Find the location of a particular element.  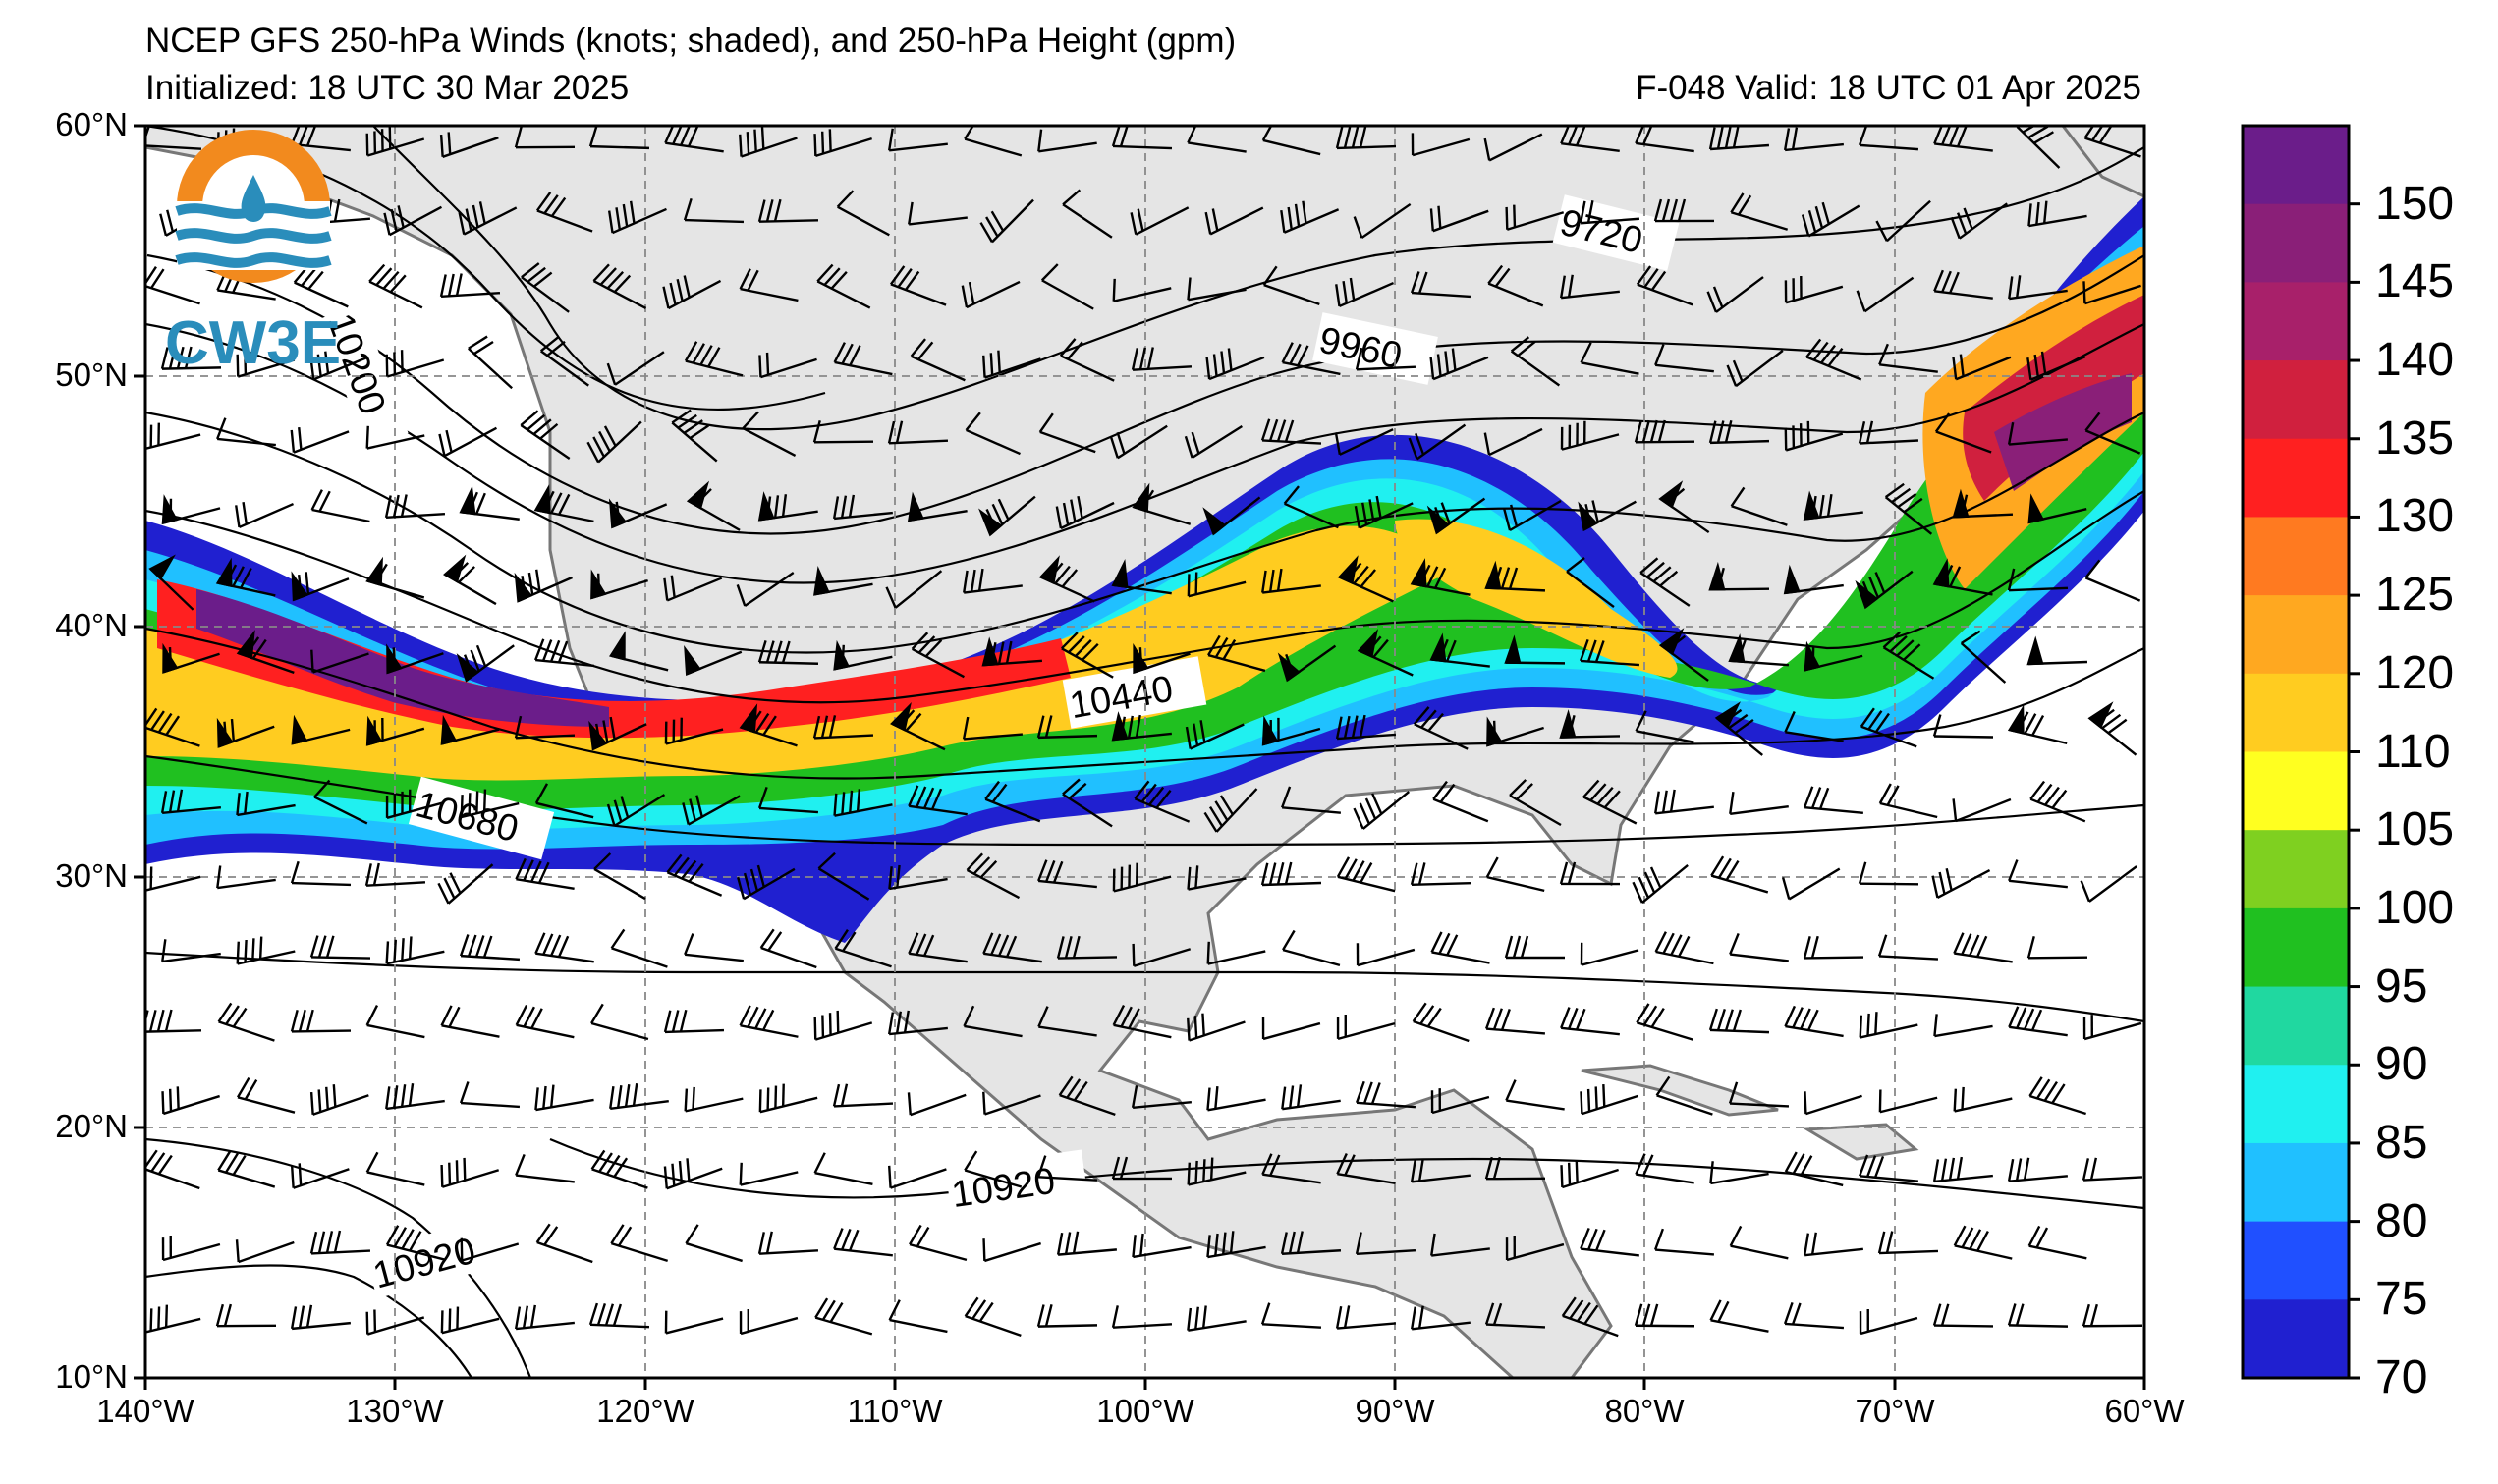

lat-label-30n: 30°N is located at coordinates (91, 875).